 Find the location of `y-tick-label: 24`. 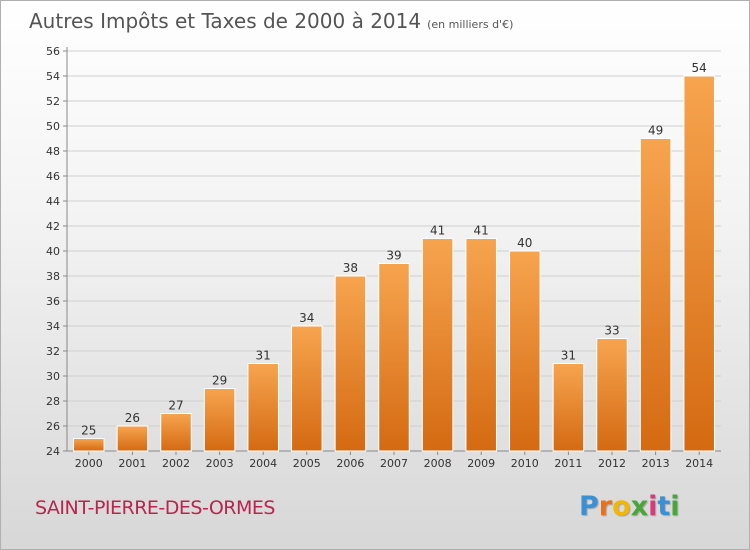

y-tick-label: 24 is located at coordinates (53, 451).